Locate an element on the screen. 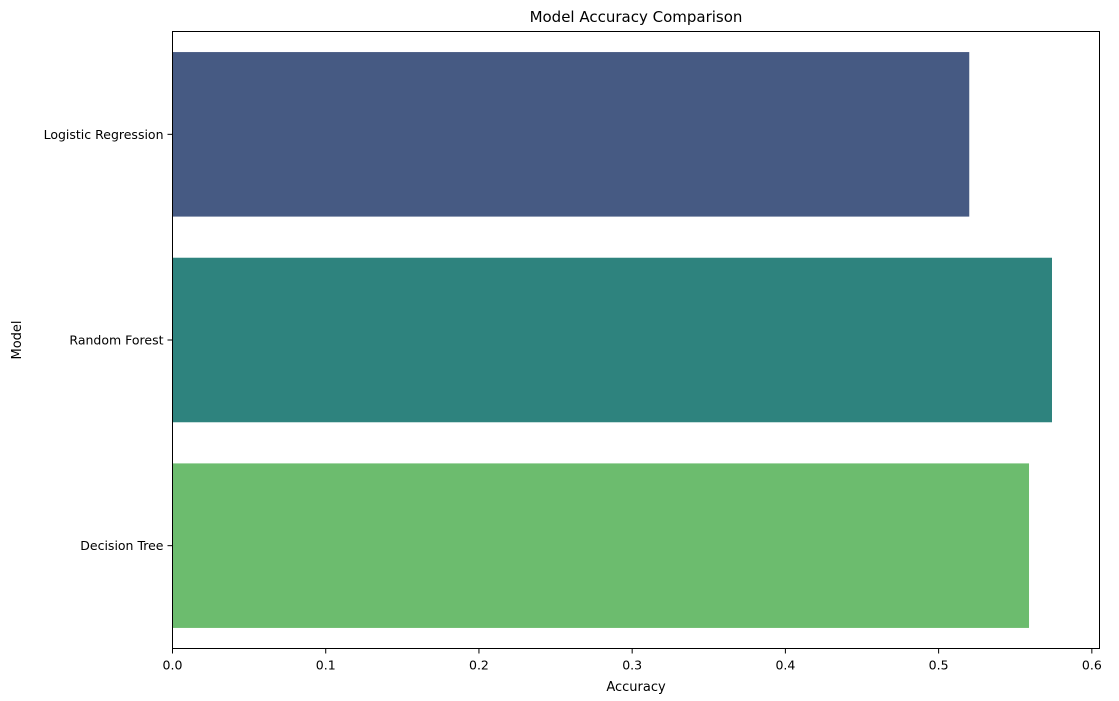  y-tick-label: Logistic Regression is located at coordinates (104, 134).